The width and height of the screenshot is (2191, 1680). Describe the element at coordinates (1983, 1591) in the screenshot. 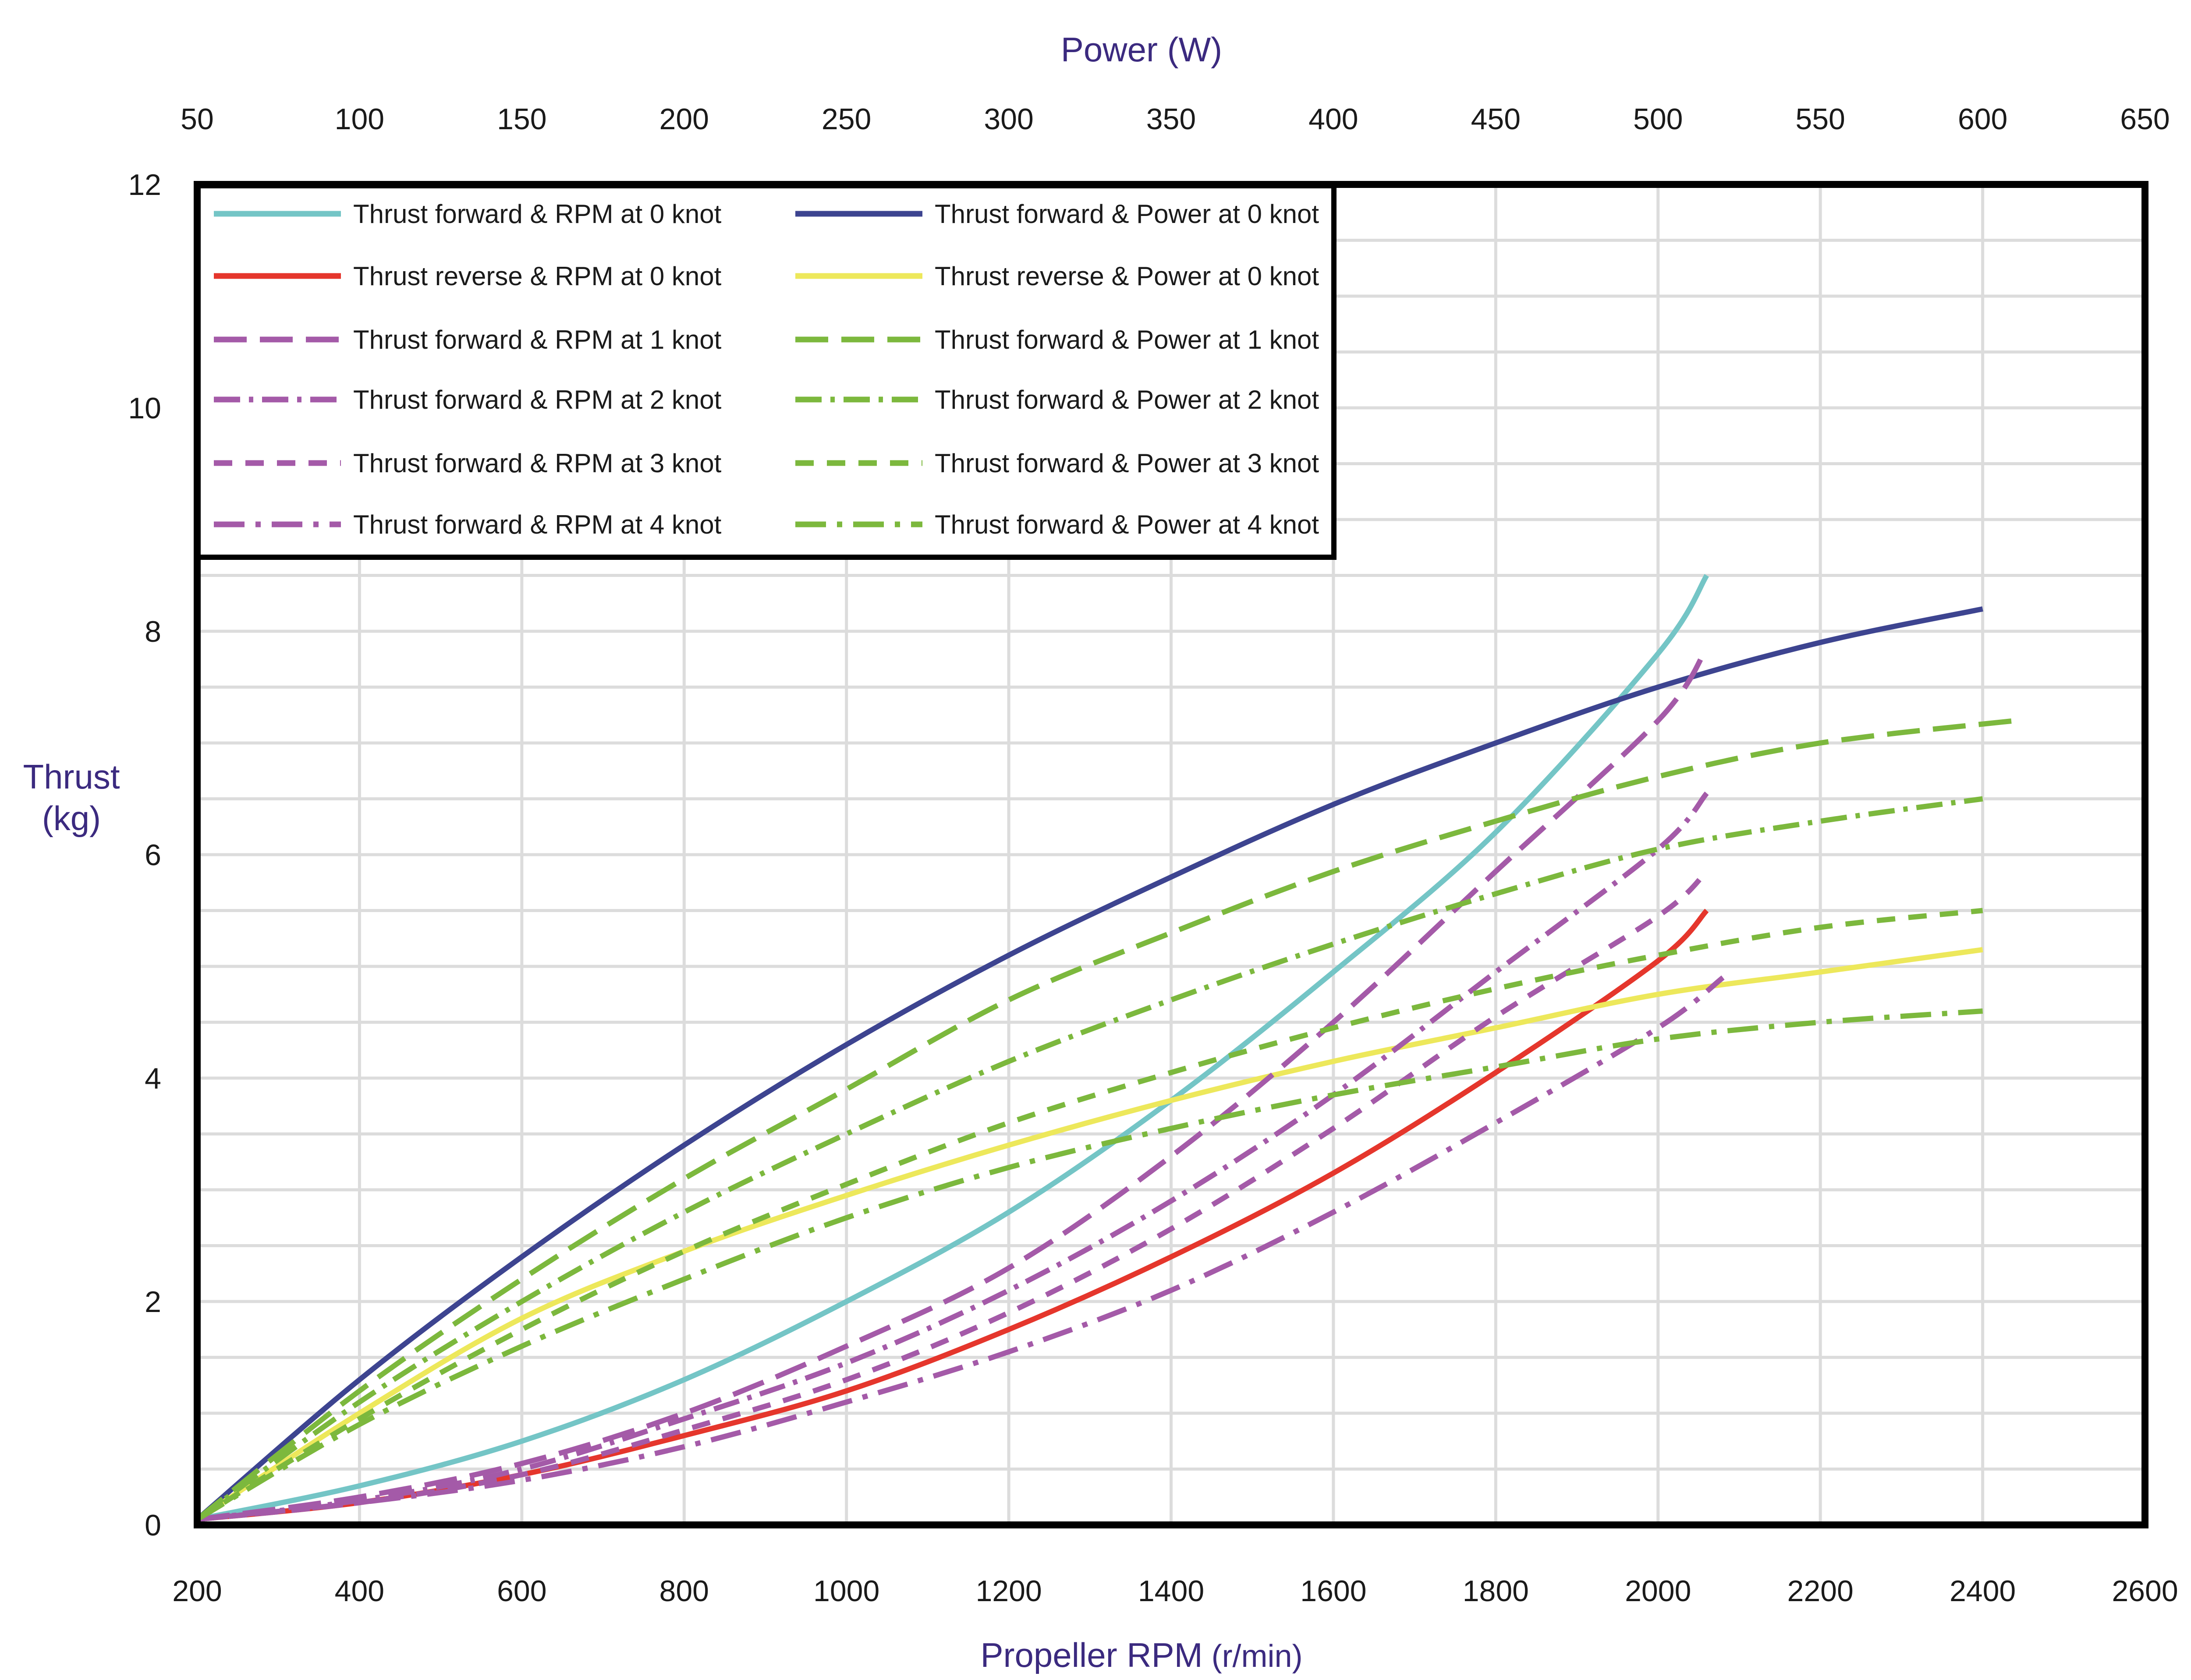

I see `bottom-tick-label: 2400` at that location.